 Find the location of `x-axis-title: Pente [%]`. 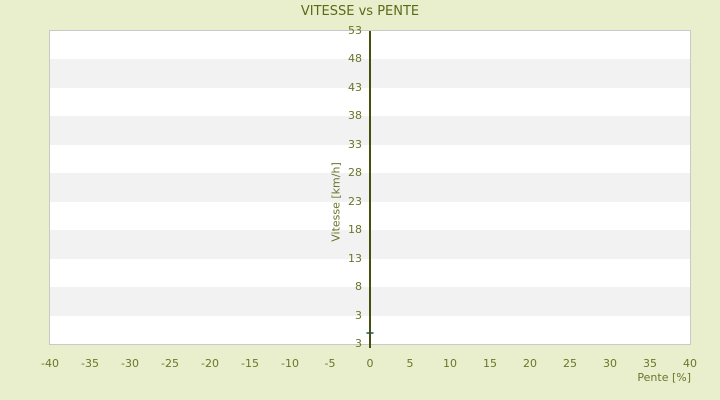

x-axis-title: Pente [%] is located at coordinates (664, 377).